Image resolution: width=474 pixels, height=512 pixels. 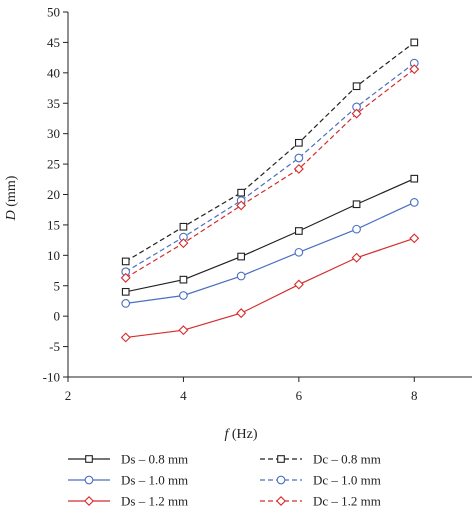 I want to click on y-tick-label: 0, so click(x=57, y=316).